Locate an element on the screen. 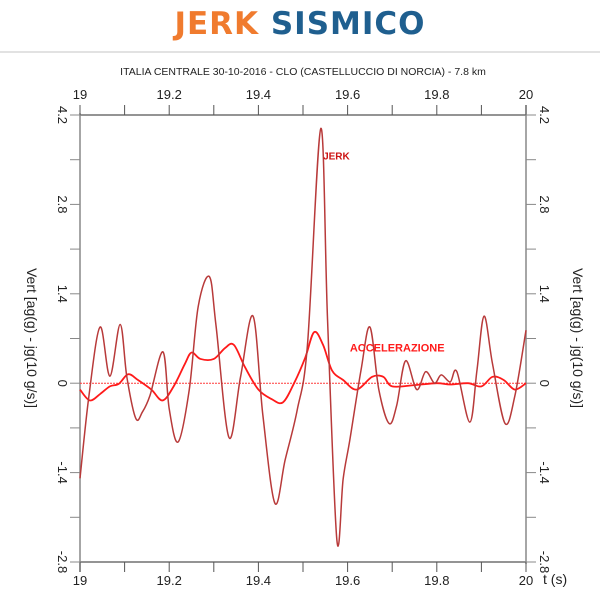 This screenshot has width=600, height=599. x-tick-label-bottom: 19 is located at coordinates (80, 580).